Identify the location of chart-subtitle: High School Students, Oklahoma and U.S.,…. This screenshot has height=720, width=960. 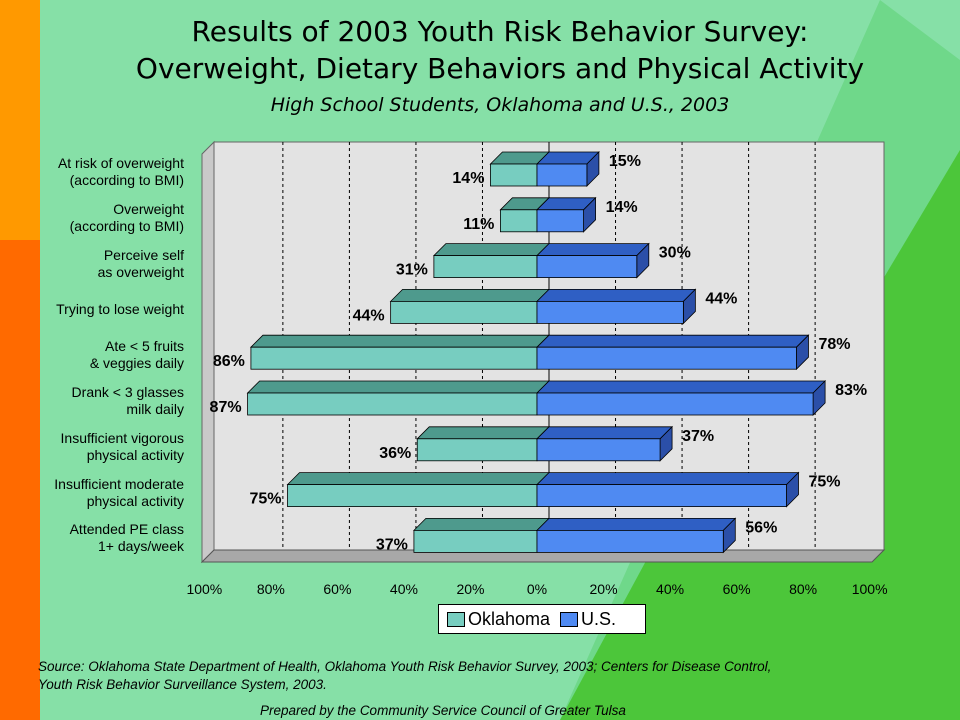
(500, 105).